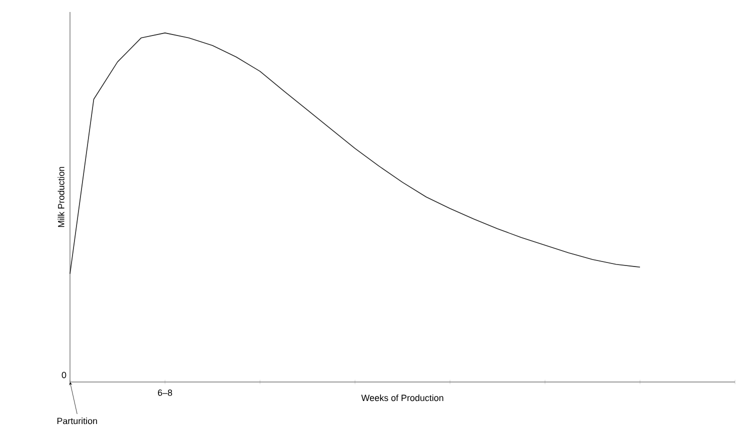 Image resolution: width=742 pixels, height=437 pixels. What do you see at coordinates (77, 421) in the screenshot?
I see `text: Parturition` at bounding box center [77, 421].